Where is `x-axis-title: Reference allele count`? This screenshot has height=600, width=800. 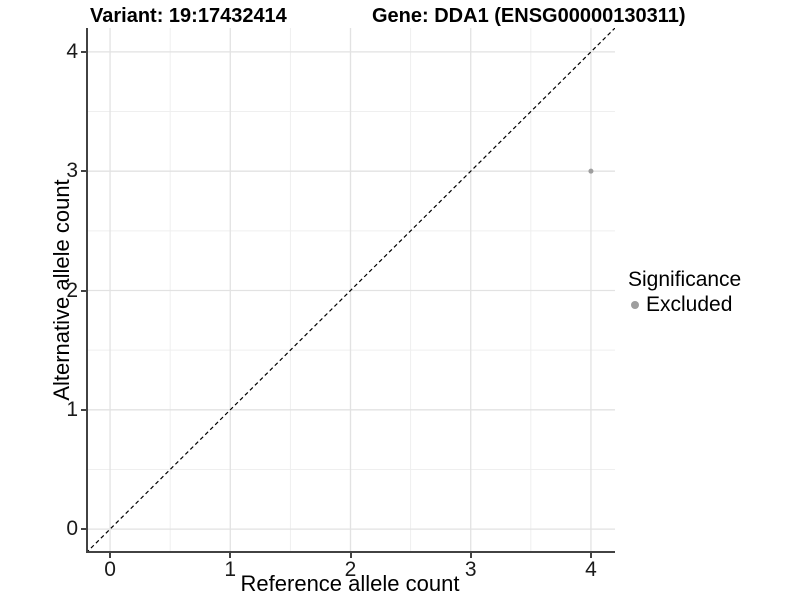
x-axis-title: Reference allele count is located at coordinates (350, 583).